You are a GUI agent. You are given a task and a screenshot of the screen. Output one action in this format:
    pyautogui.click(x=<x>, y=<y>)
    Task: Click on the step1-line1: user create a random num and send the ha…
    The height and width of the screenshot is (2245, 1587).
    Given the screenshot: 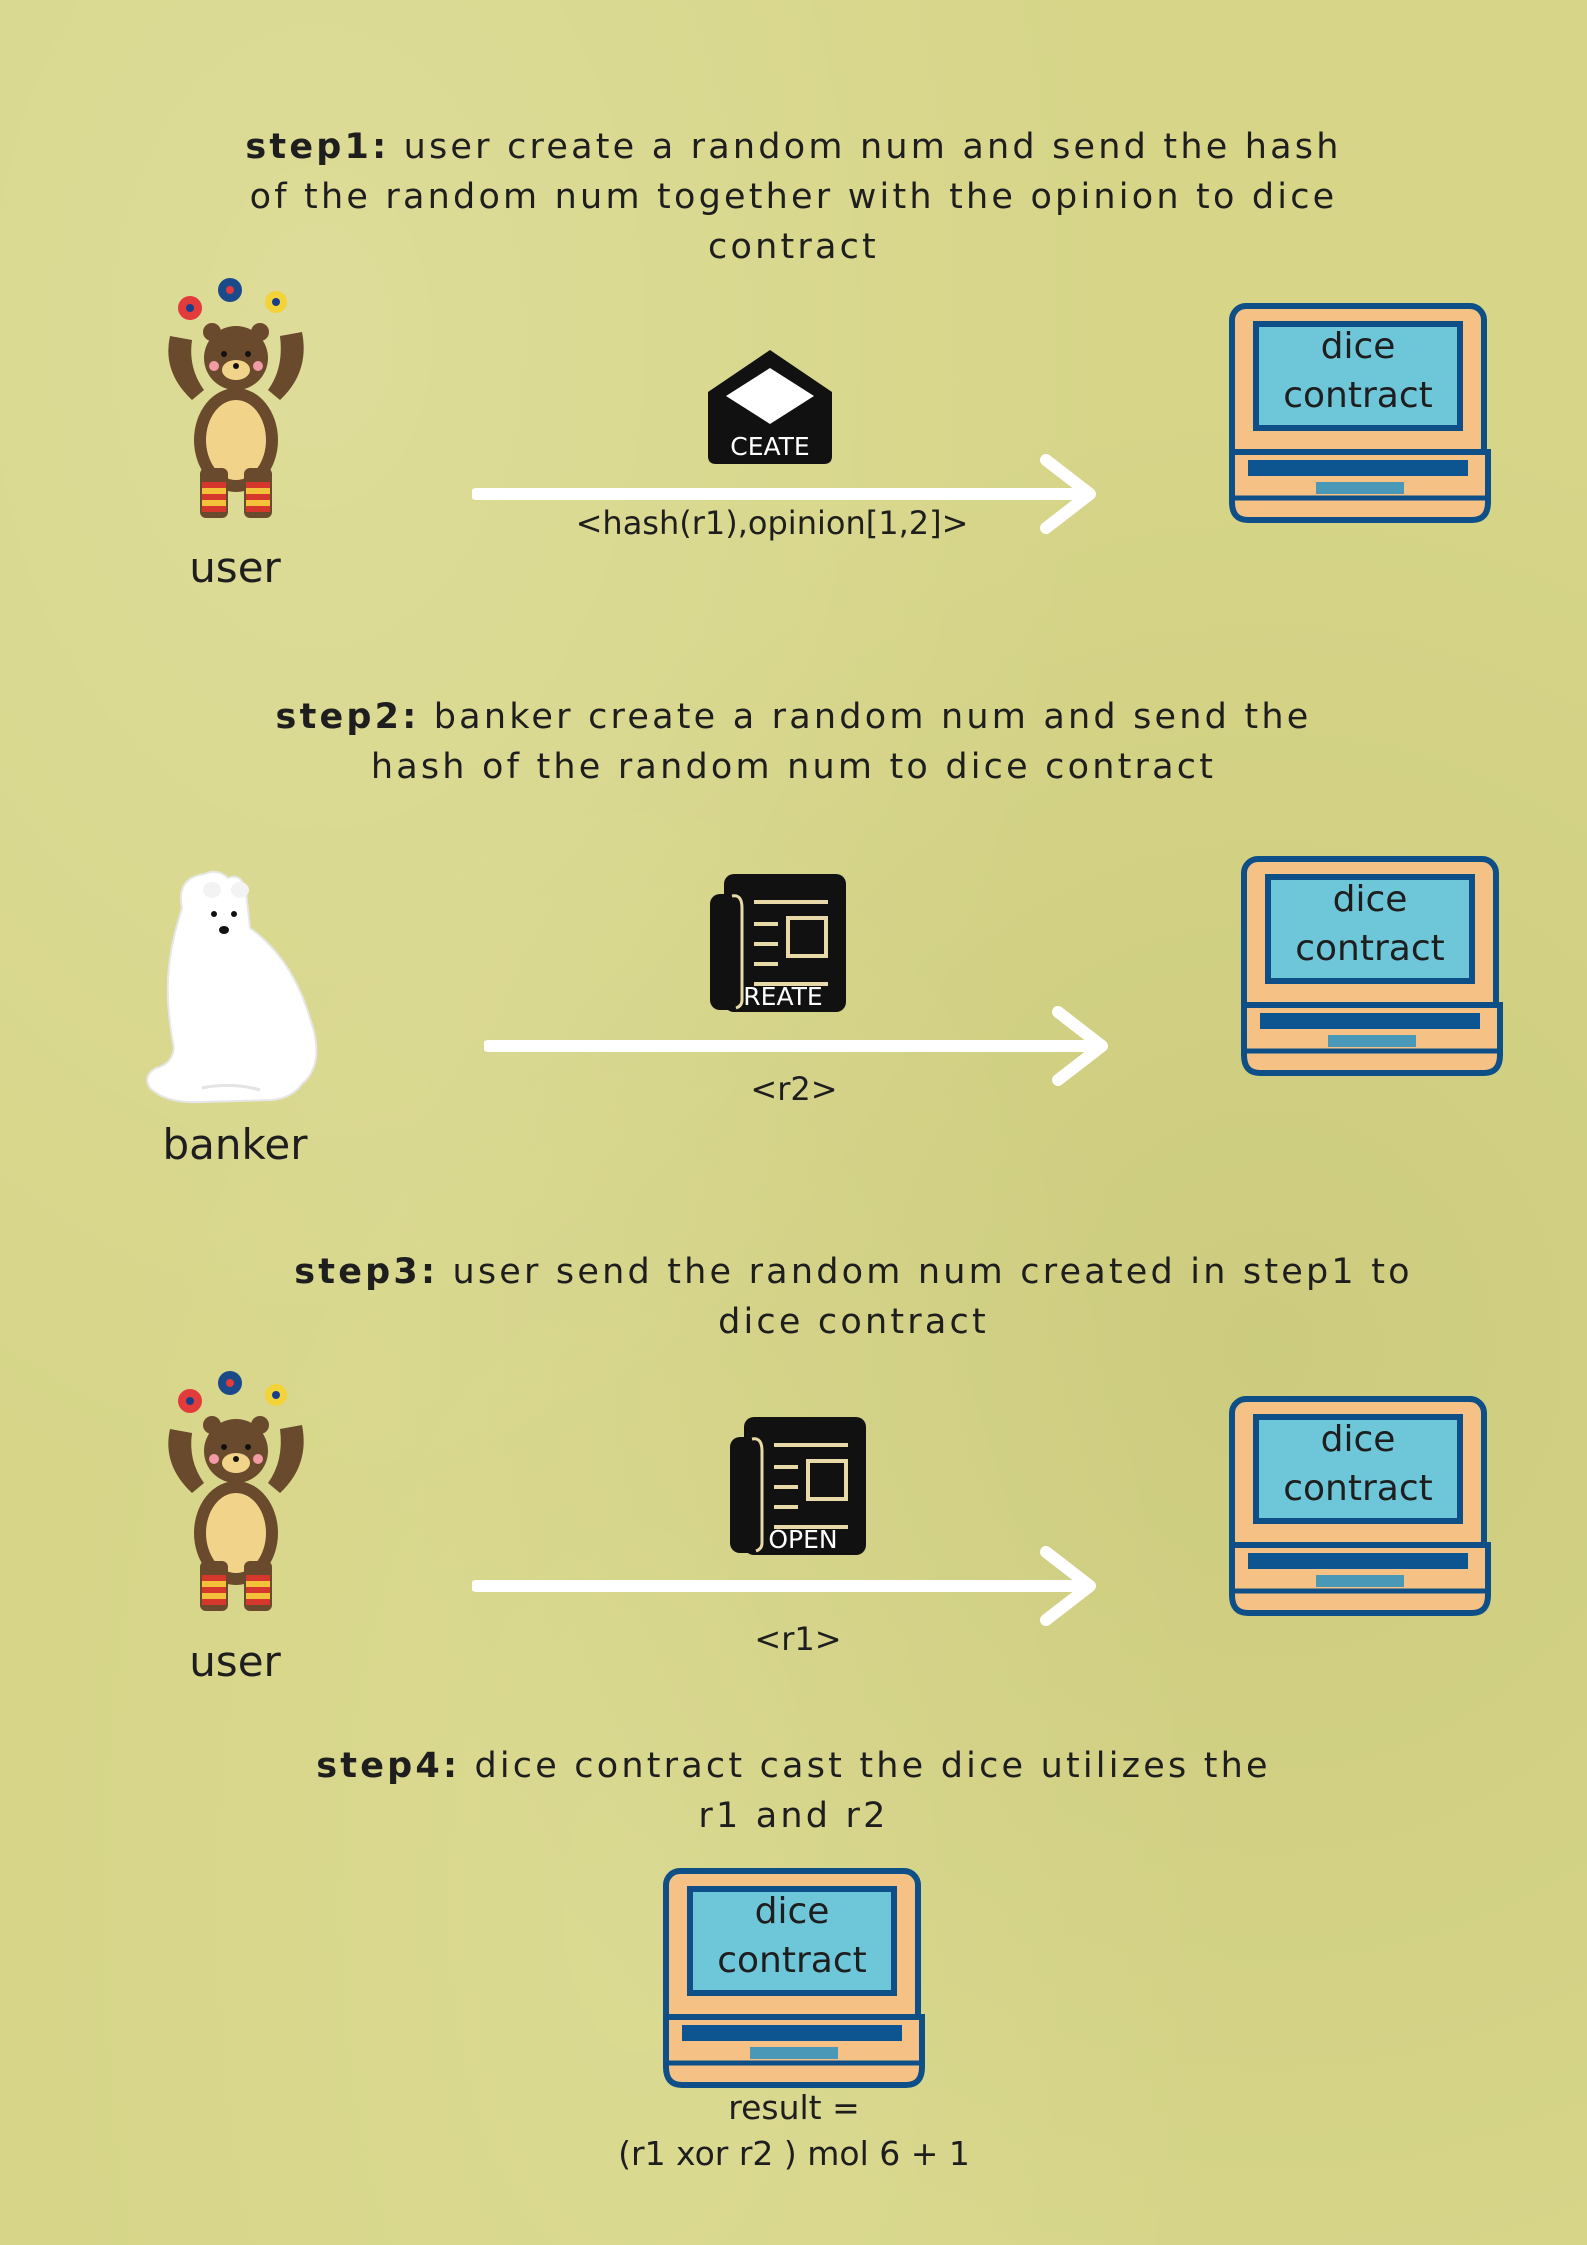 What is the action you would take?
    pyautogui.click(x=865, y=147)
    